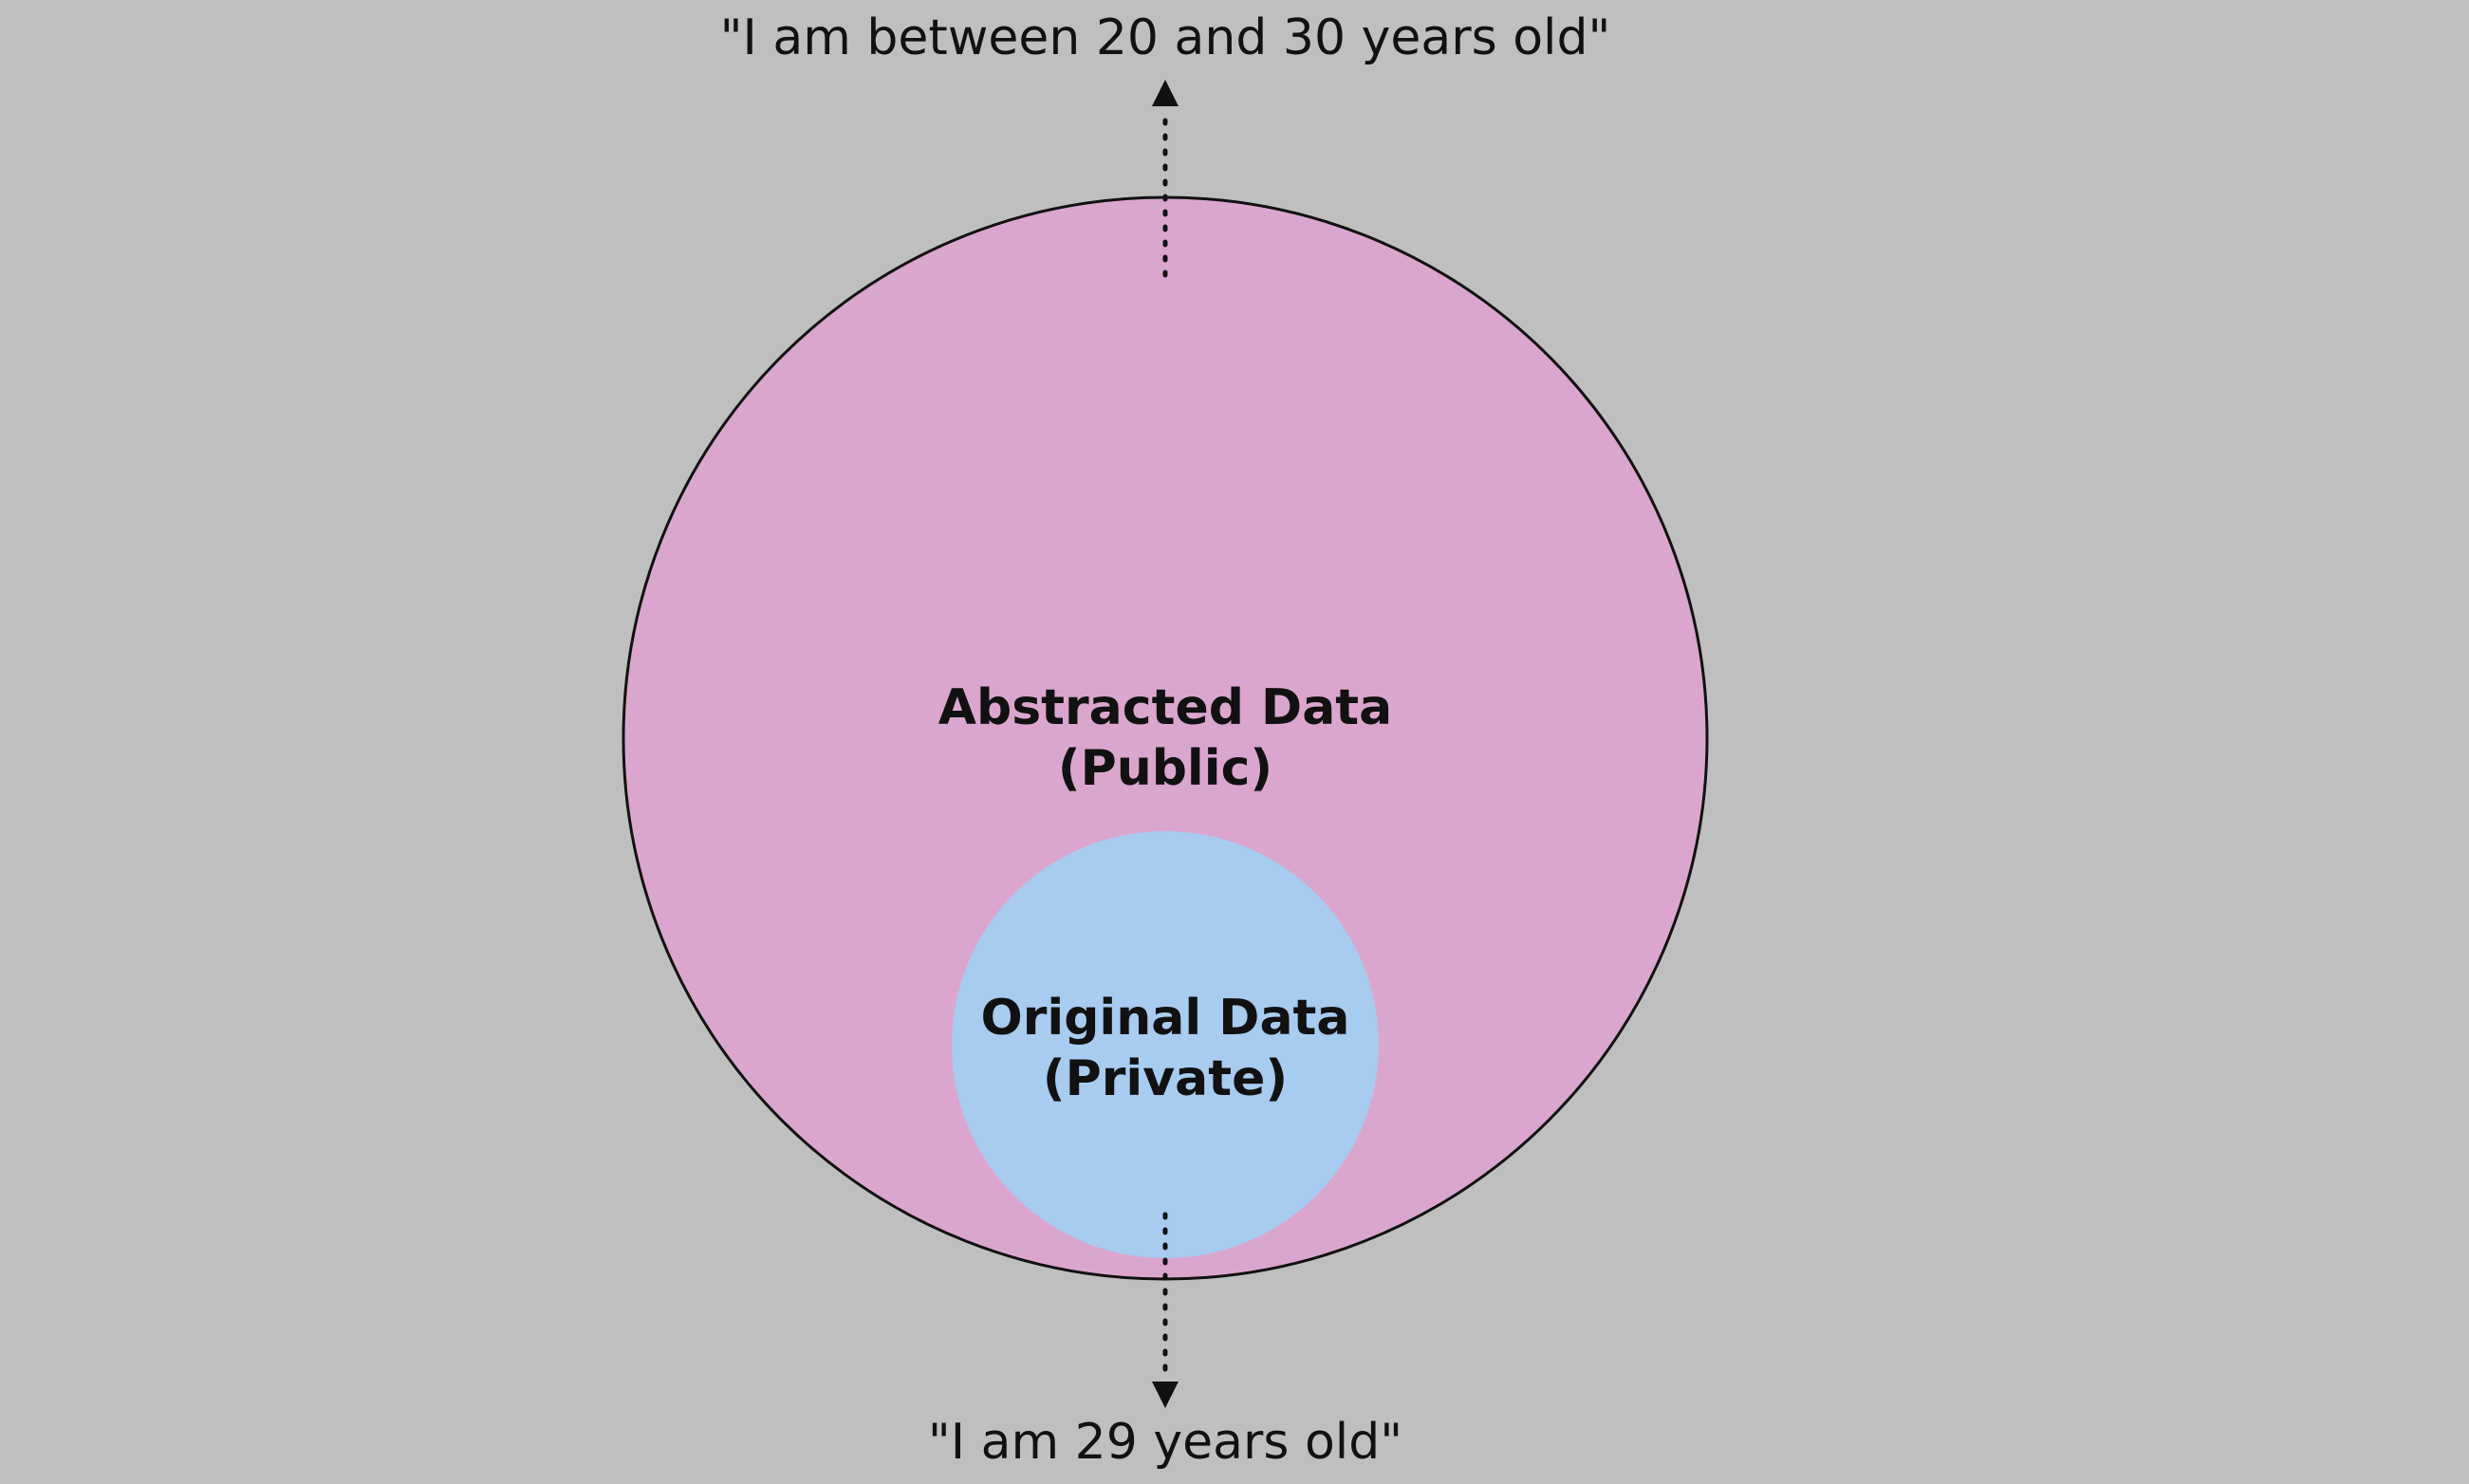  I want to click on upward-arrow, so click(1165, 179).